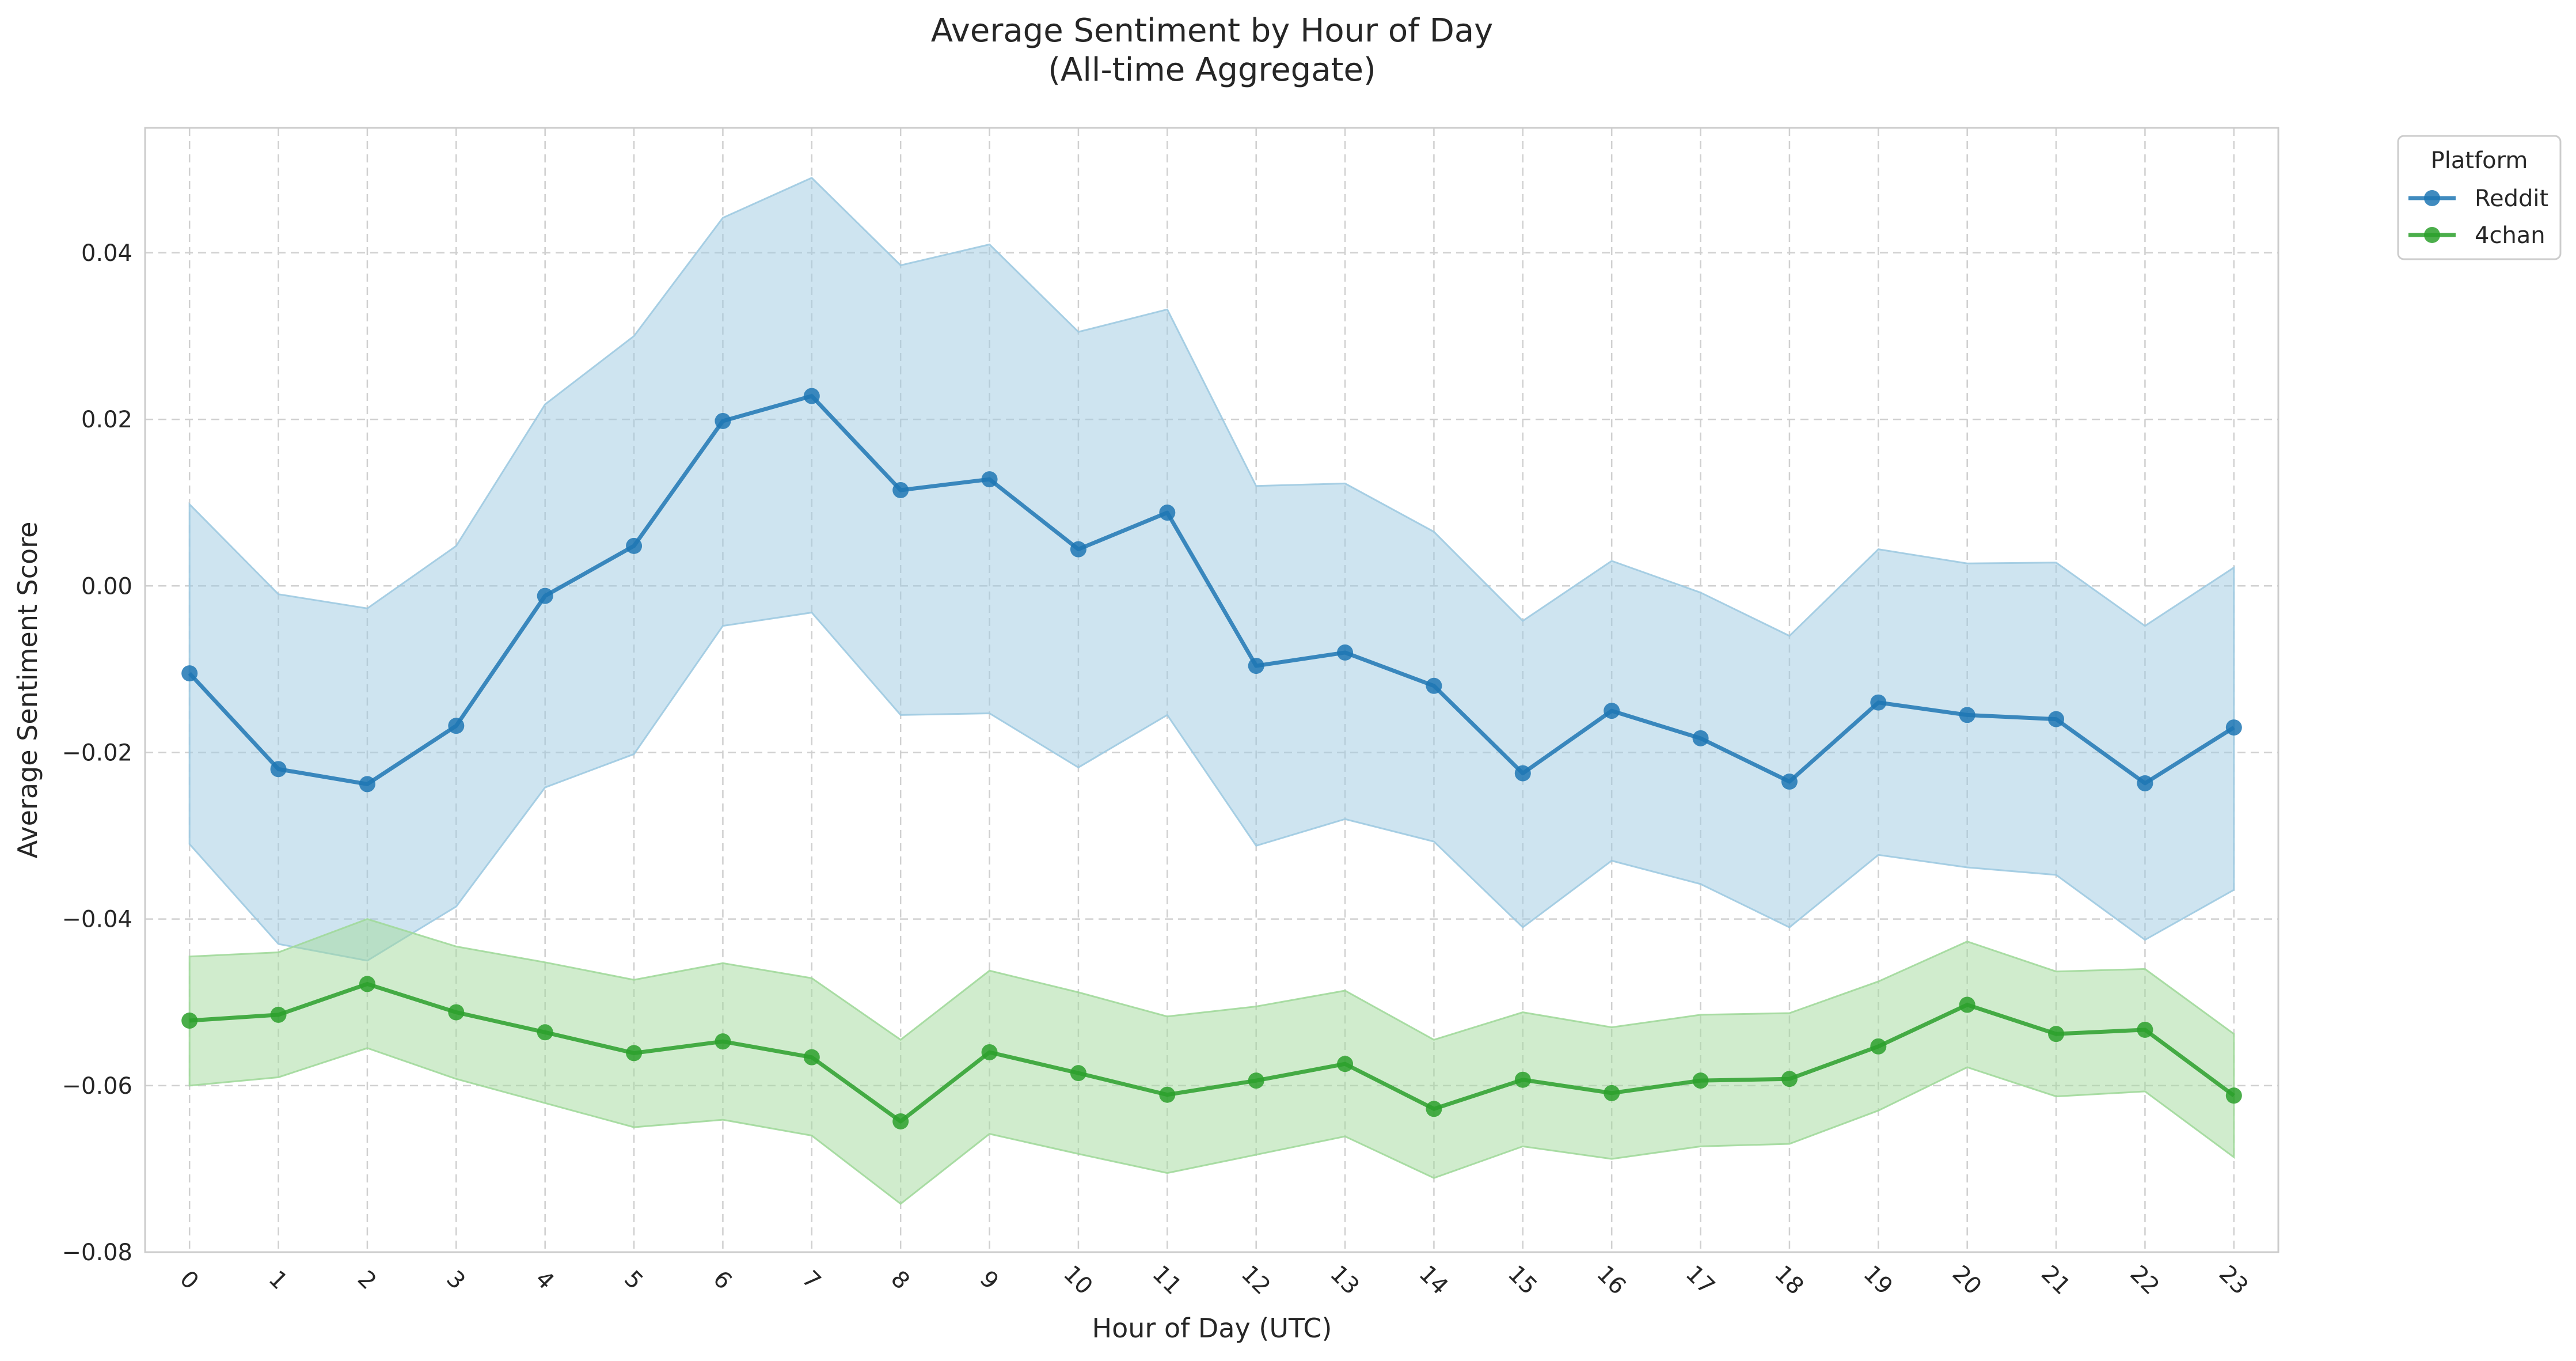 The image size is (2576, 1361). What do you see at coordinates (1345, 1280) in the screenshot?
I see `x-tick-label: 13` at bounding box center [1345, 1280].